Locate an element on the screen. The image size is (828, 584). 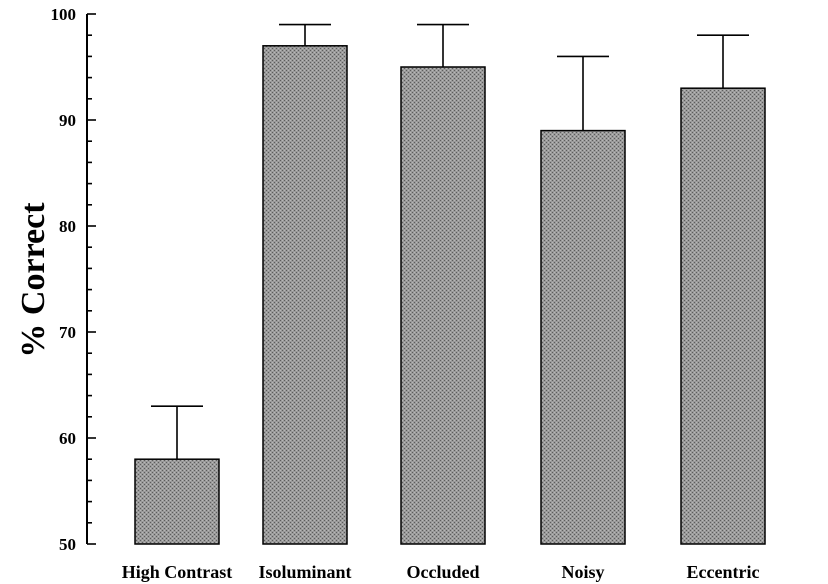
y-tick-label: 50 is located at coordinates (67, 544).